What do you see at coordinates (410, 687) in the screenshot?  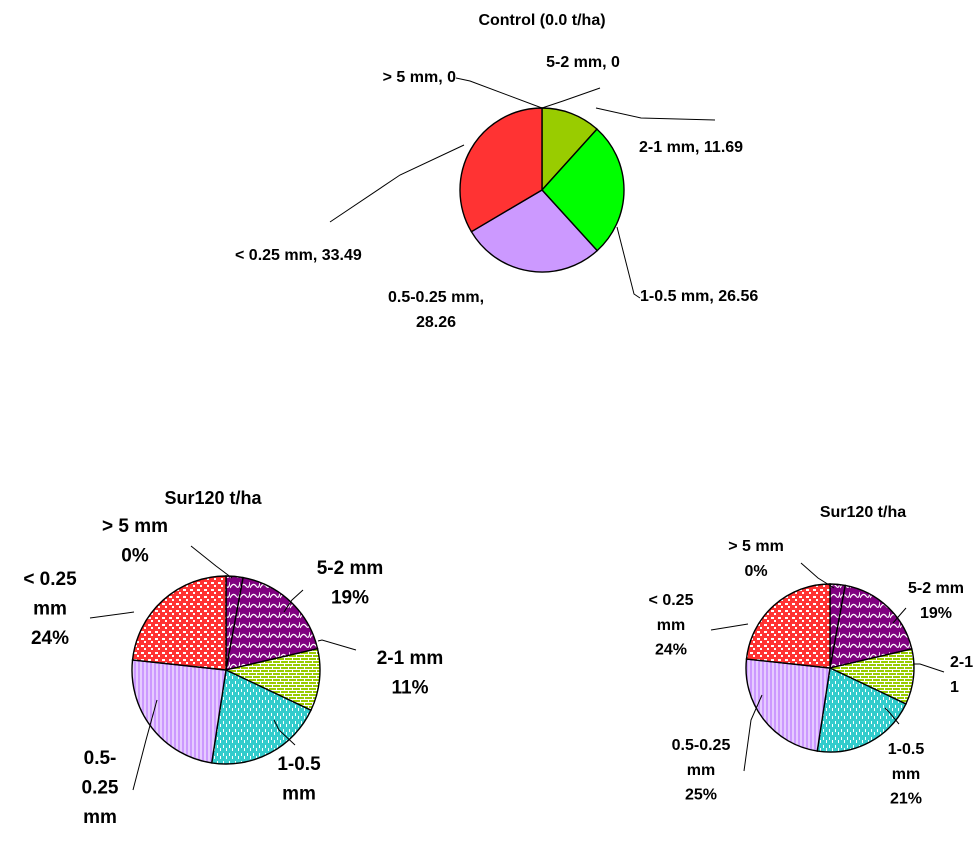 I see `data-label-2-1-mm: 11%` at bounding box center [410, 687].